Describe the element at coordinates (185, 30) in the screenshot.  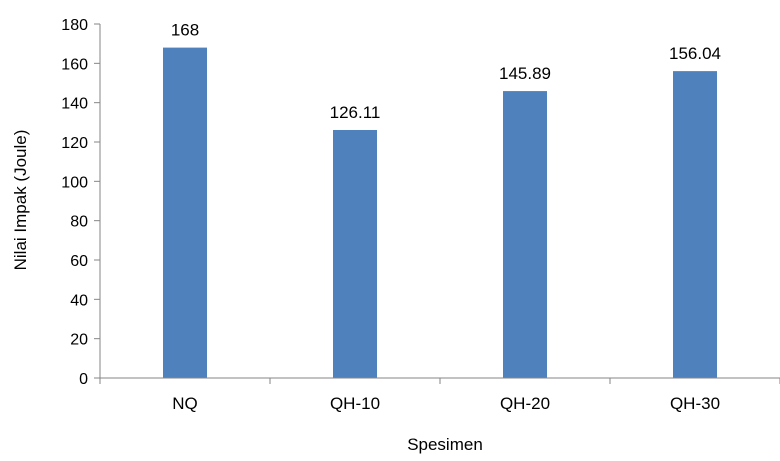
I see `data-label: 168` at that location.